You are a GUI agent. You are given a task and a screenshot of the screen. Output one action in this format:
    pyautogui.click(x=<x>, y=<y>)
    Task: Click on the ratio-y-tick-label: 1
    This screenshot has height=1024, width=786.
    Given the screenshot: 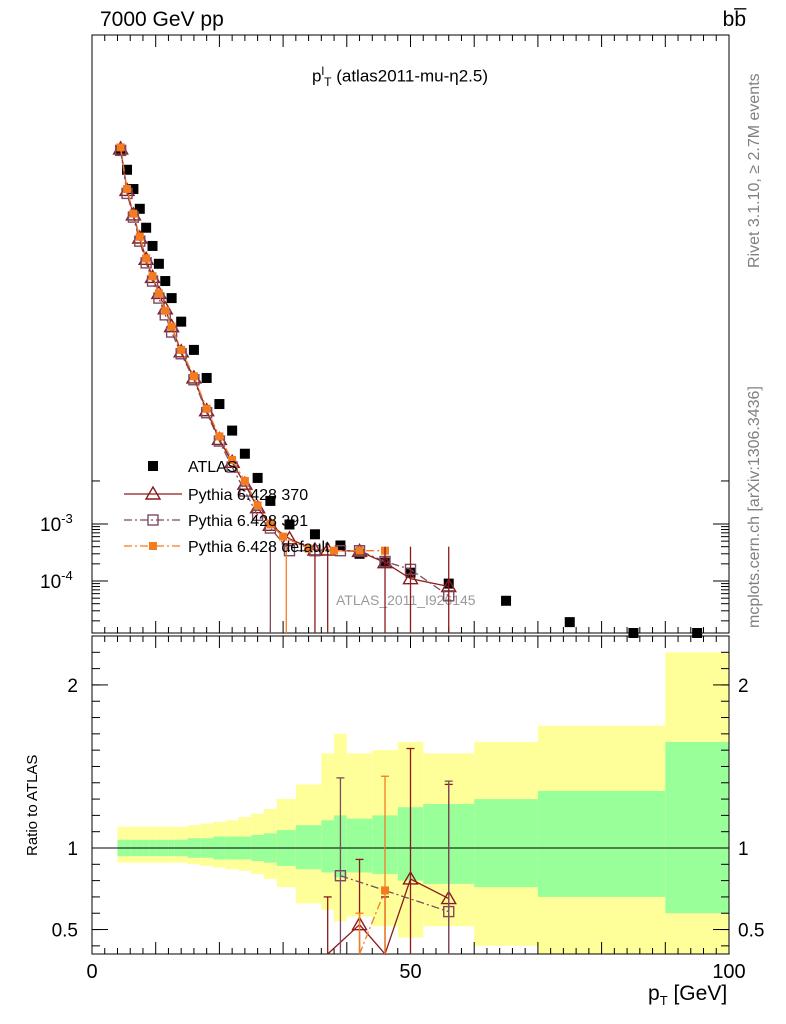 What is the action you would take?
    pyautogui.click(x=72, y=849)
    